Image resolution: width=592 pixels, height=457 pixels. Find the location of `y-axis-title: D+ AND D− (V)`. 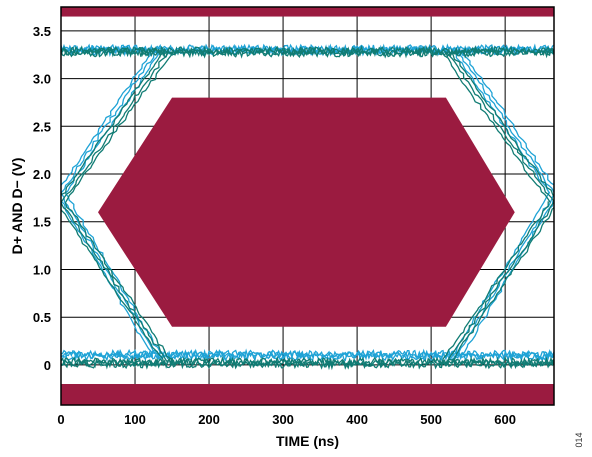

y-axis-title: D+ AND D− (V) is located at coordinates (17, 206).